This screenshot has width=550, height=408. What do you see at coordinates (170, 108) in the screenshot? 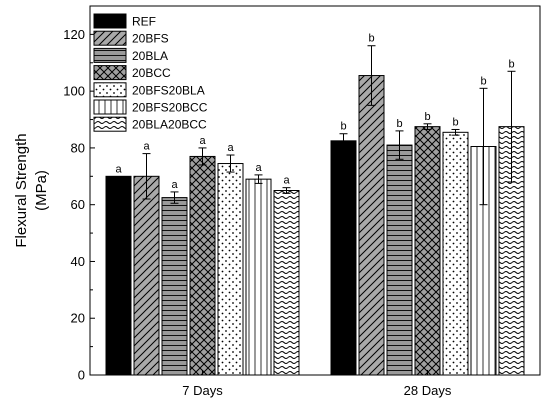
I see `legend-label: 20BFS20BCC` at bounding box center [170, 108].